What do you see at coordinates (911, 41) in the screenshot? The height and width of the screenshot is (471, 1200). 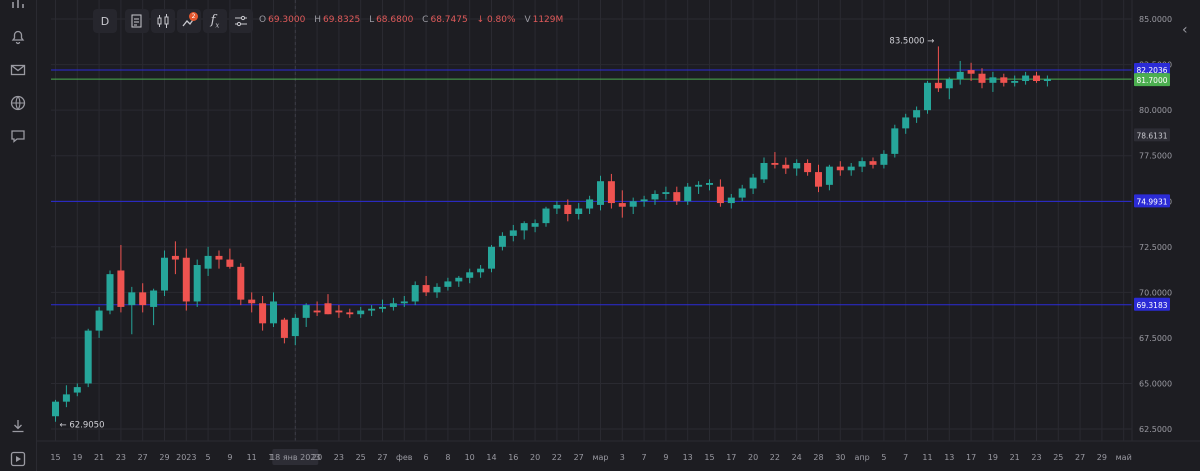 I see `price-annotation: 83.5000 →` at bounding box center [911, 41].